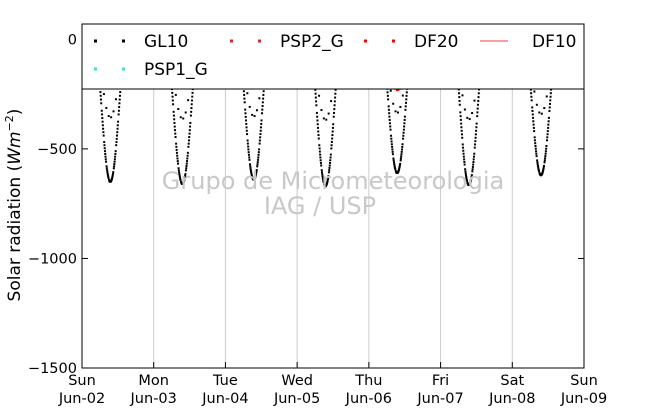 The image size is (650, 409). I want to click on y-tick-label: −500, so click(57, 150).